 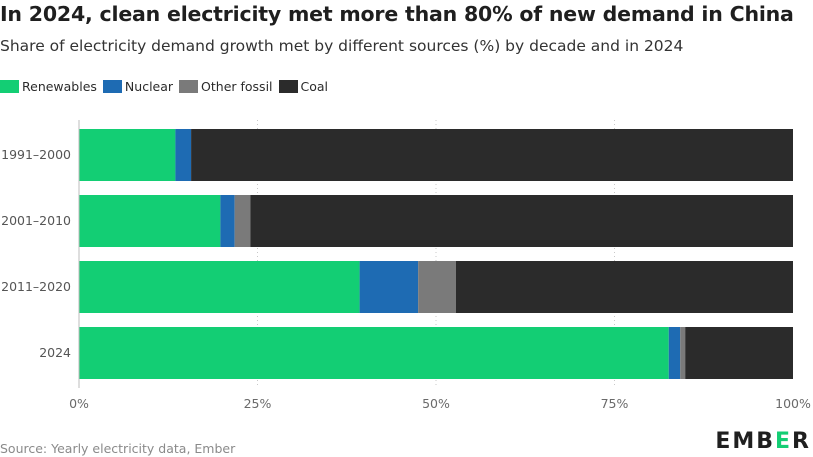 I want to click on x-tick-label-75: 75%, so click(x=615, y=403).